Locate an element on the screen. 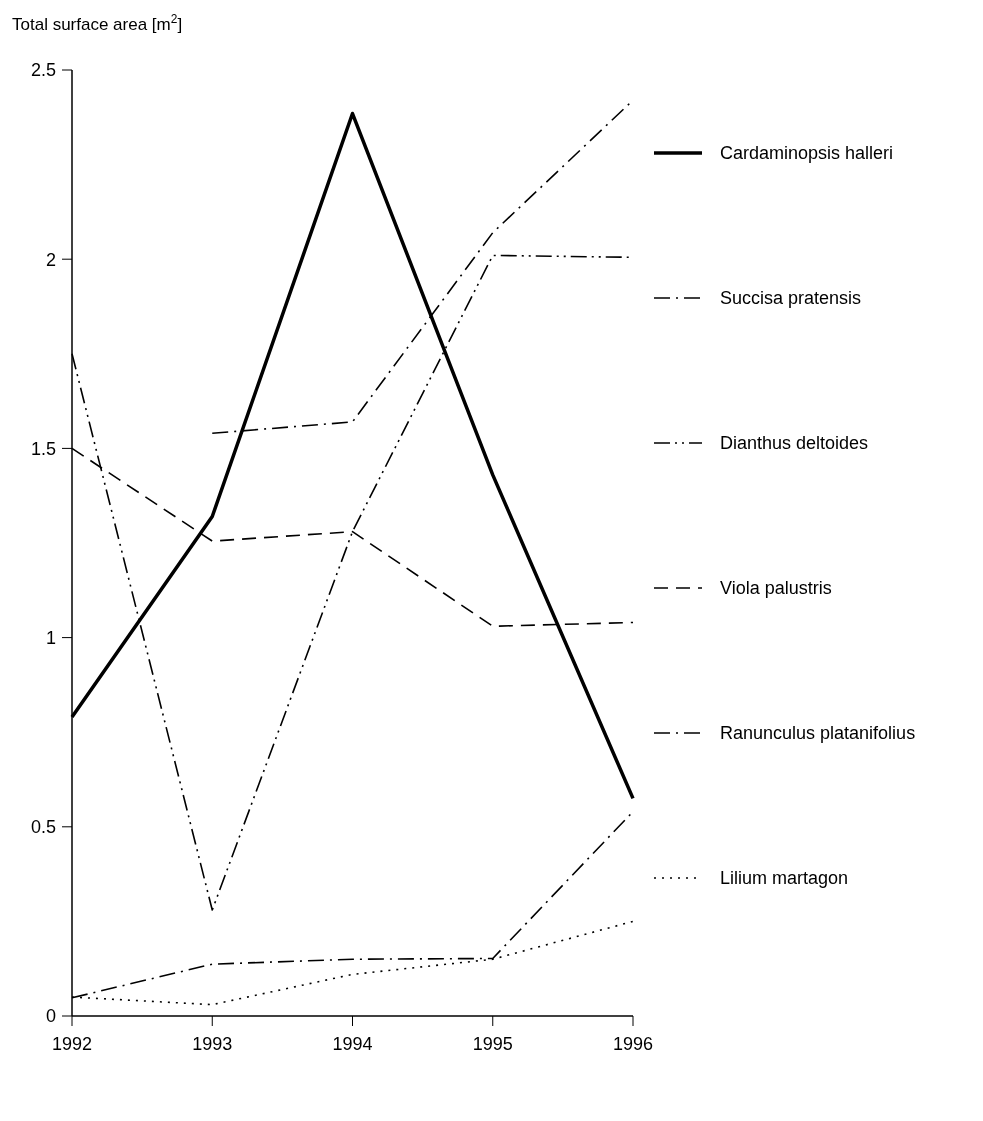 The width and height of the screenshot is (983, 1121). x-tick-label: 1994 is located at coordinates (352, 1044).